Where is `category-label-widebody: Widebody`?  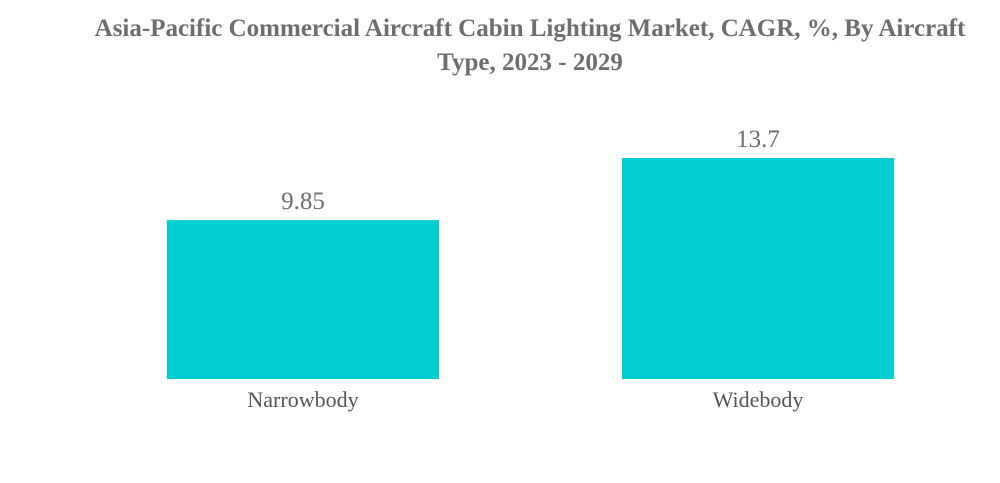 category-label-widebody: Widebody is located at coordinates (758, 399).